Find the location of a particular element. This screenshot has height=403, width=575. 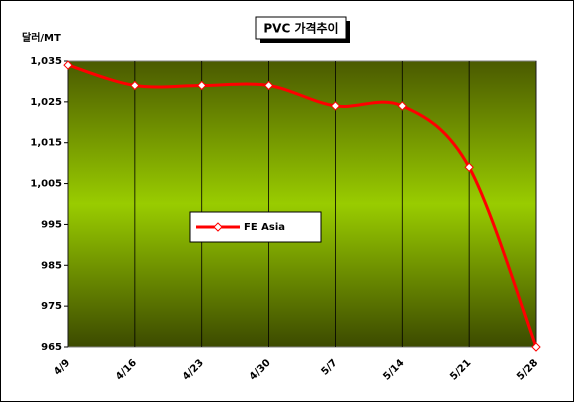

y-tick-label: 985 is located at coordinates (51, 265).